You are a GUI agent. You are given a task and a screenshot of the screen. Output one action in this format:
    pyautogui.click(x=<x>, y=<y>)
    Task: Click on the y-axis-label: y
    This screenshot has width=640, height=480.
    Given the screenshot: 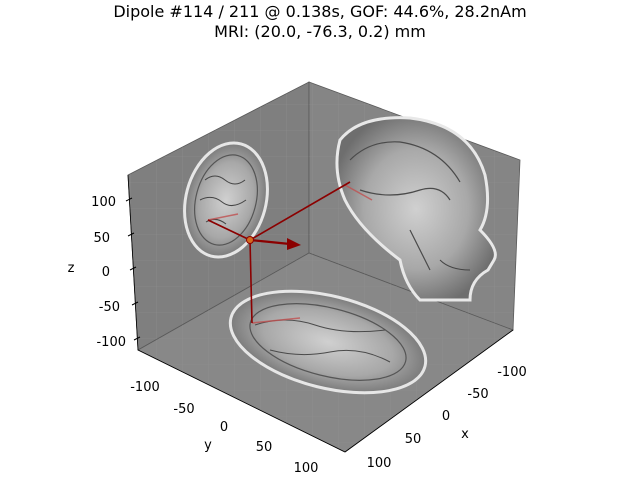 What is the action you would take?
    pyautogui.click(x=208, y=445)
    